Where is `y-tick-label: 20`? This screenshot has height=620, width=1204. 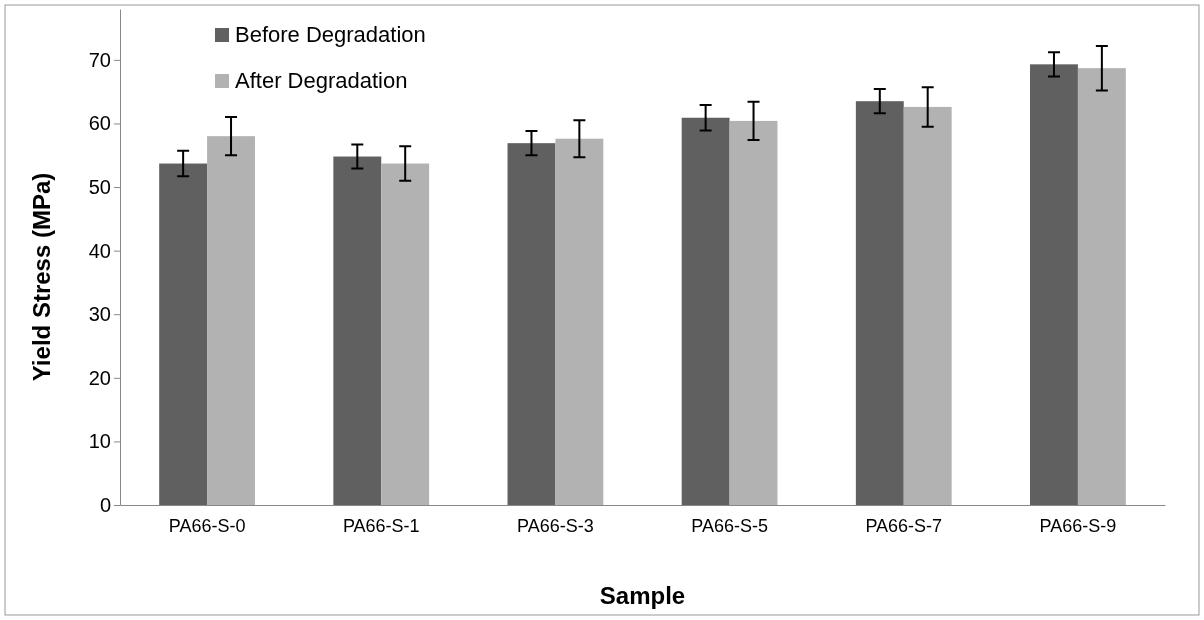
y-tick-label: 20 is located at coordinates (99, 377).